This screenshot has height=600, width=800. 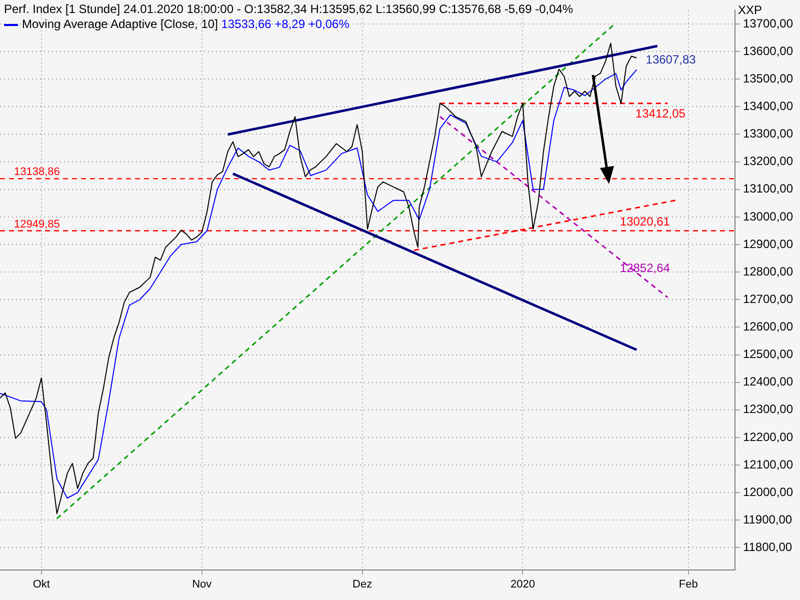 I want to click on y-tick-label: 13100,00, so click(x=768, y=189).